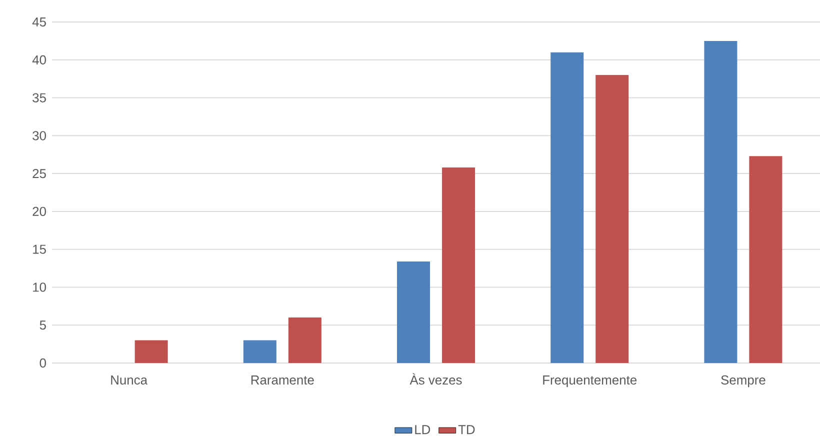 The image size is (820, 446). What do you see at coordinates (39, 249) in the screenshot?
I see `y-tick-label: 15` at bounding box center [39, 249].